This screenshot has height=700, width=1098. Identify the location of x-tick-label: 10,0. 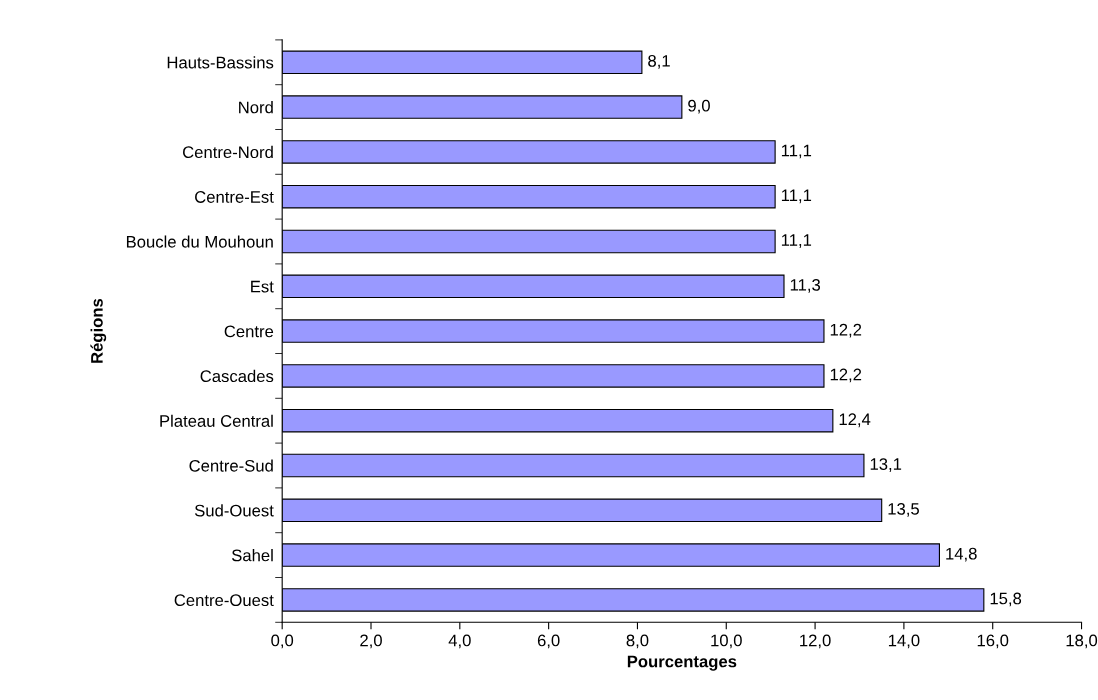
(726, 641).